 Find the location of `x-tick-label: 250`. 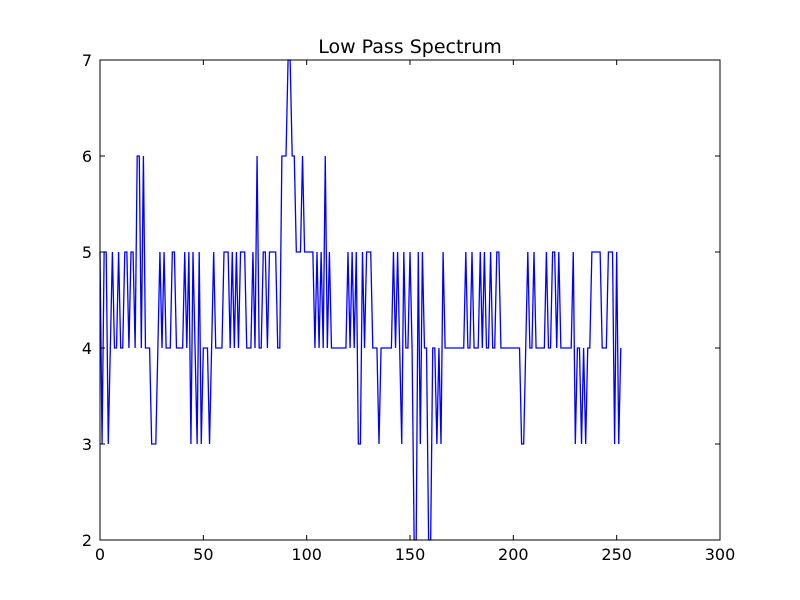

x-tick-label: 250 is located at coordinates (616, 554).